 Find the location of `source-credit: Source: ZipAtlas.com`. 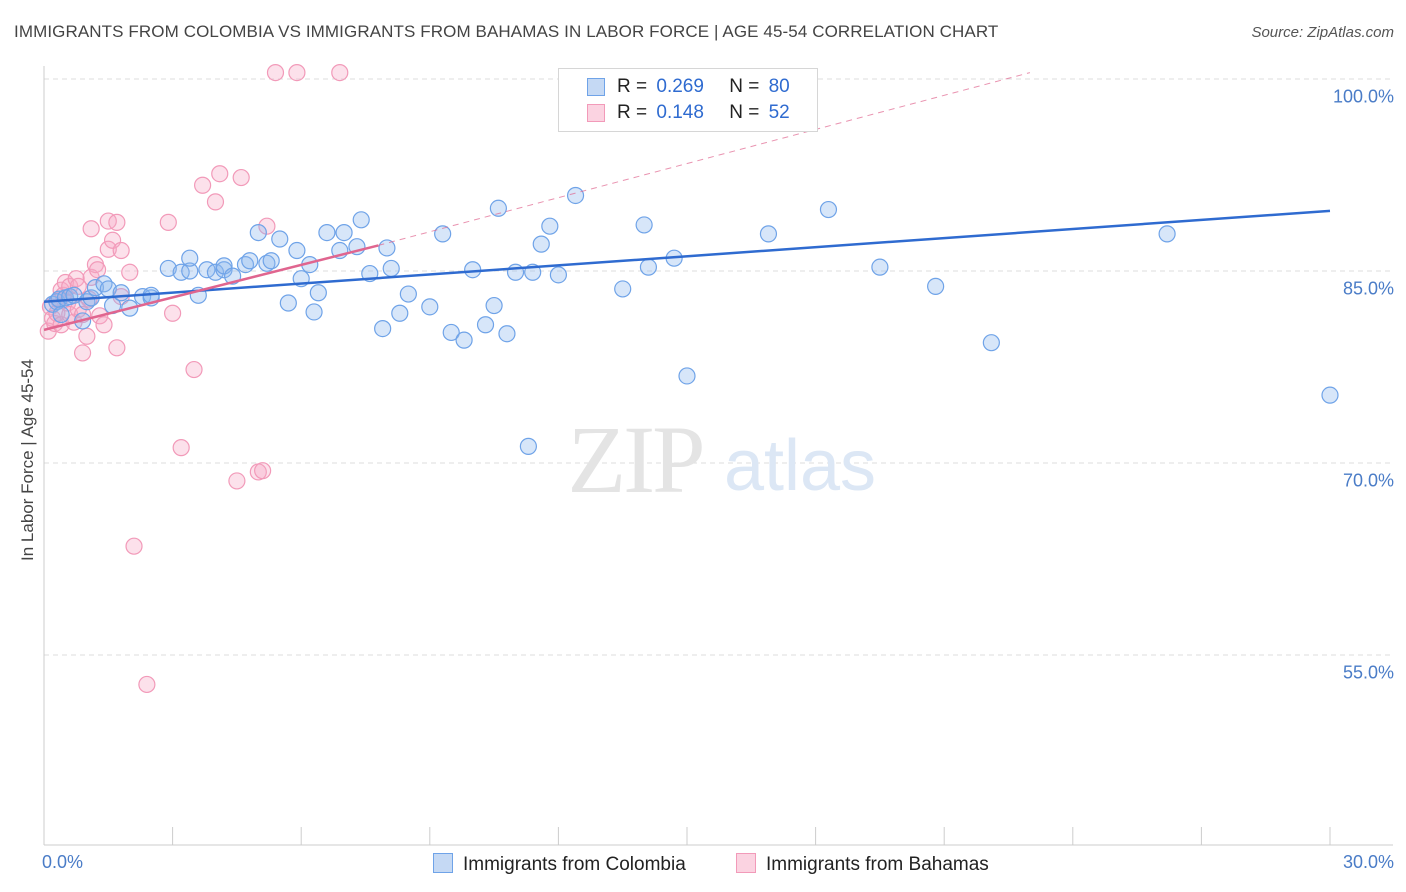

source-credit: Source: ZipAtlas.com is located at coordinates (1322, 32).